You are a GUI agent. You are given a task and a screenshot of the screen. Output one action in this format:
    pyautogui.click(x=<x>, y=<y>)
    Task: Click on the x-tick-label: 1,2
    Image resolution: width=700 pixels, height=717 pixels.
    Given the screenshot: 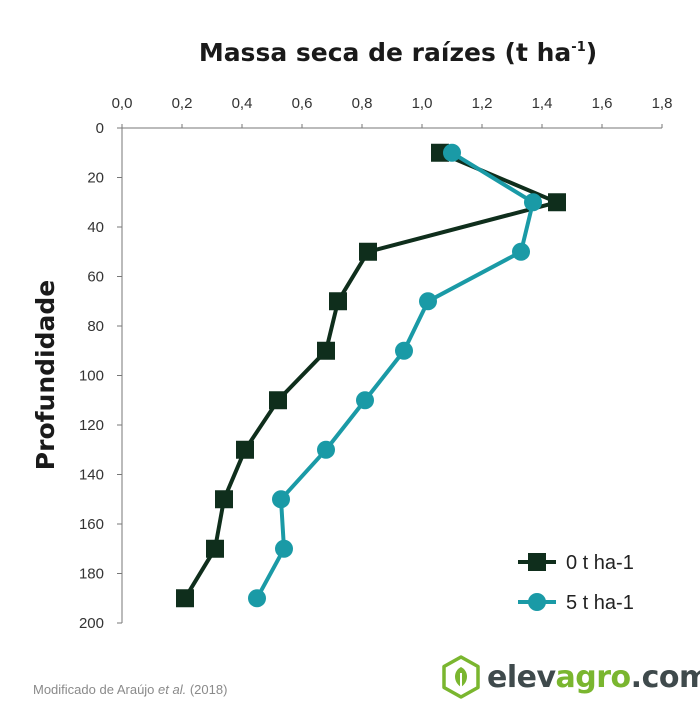 What is the action you would take?
    pyautogui.click(x=482, y=103)
    